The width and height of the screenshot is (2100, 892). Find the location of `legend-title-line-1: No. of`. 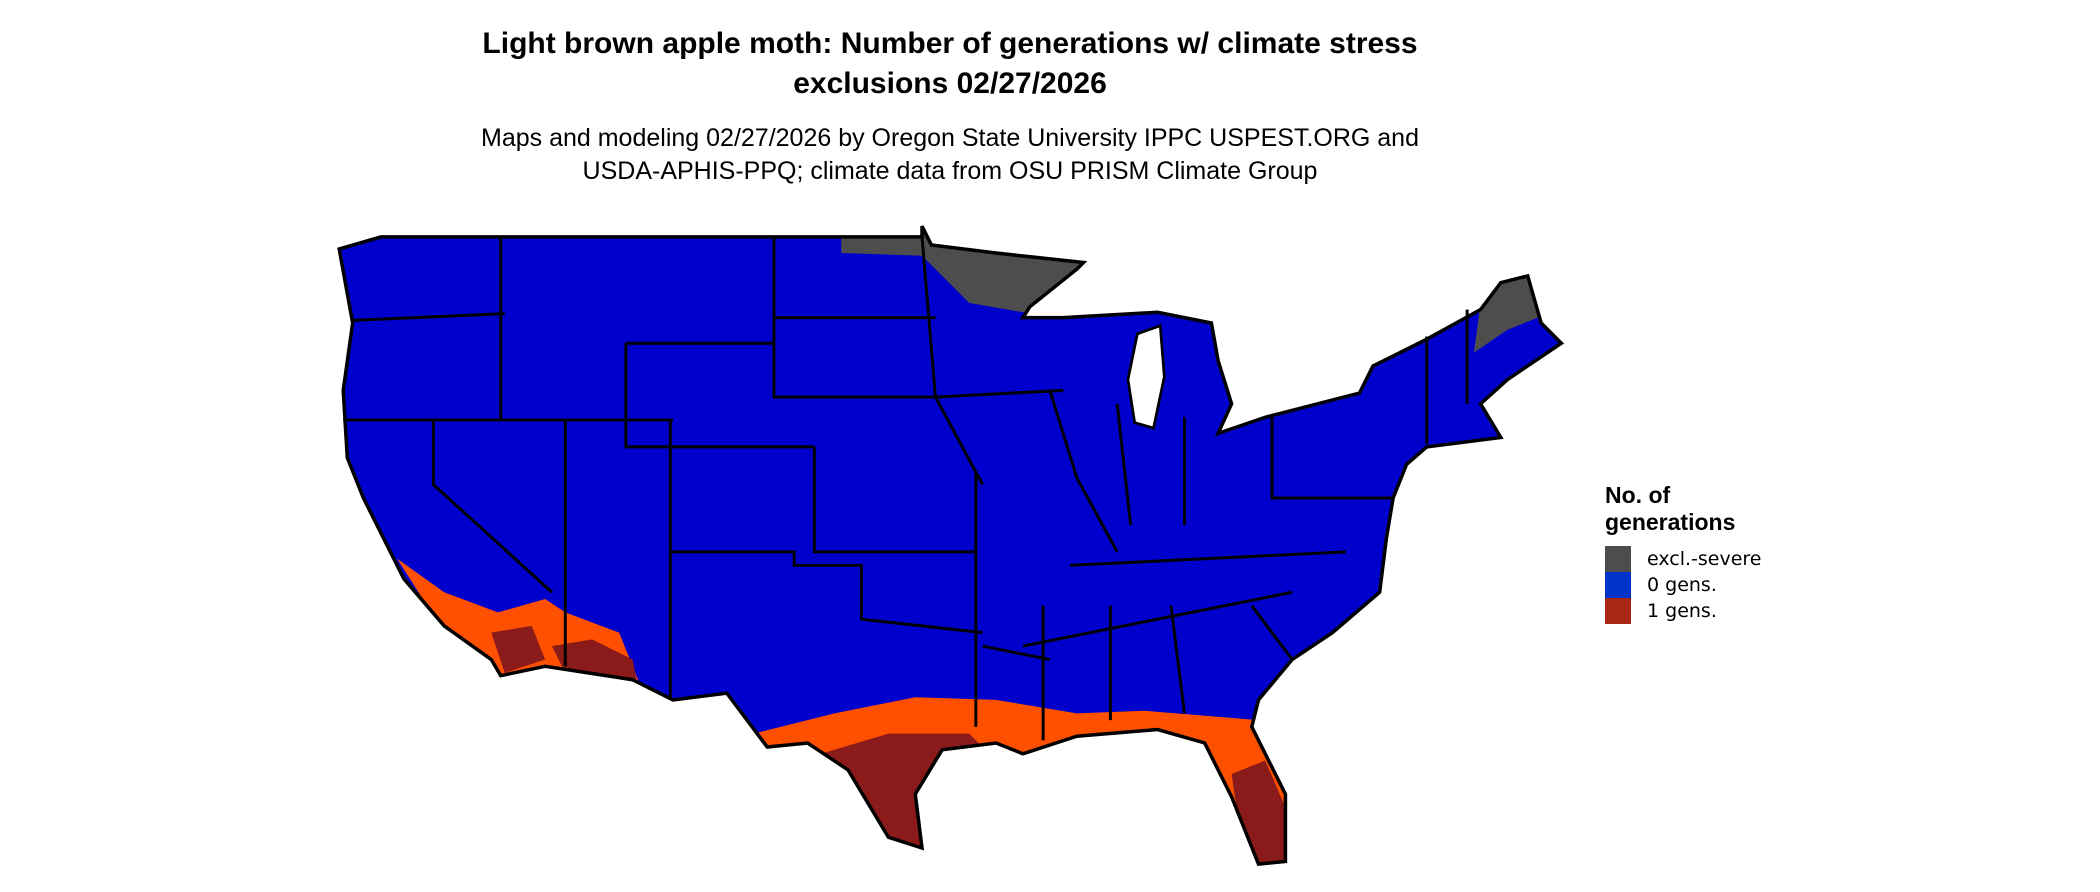

legend-title-line-1: No. of is located at coordinates (1638, 495).